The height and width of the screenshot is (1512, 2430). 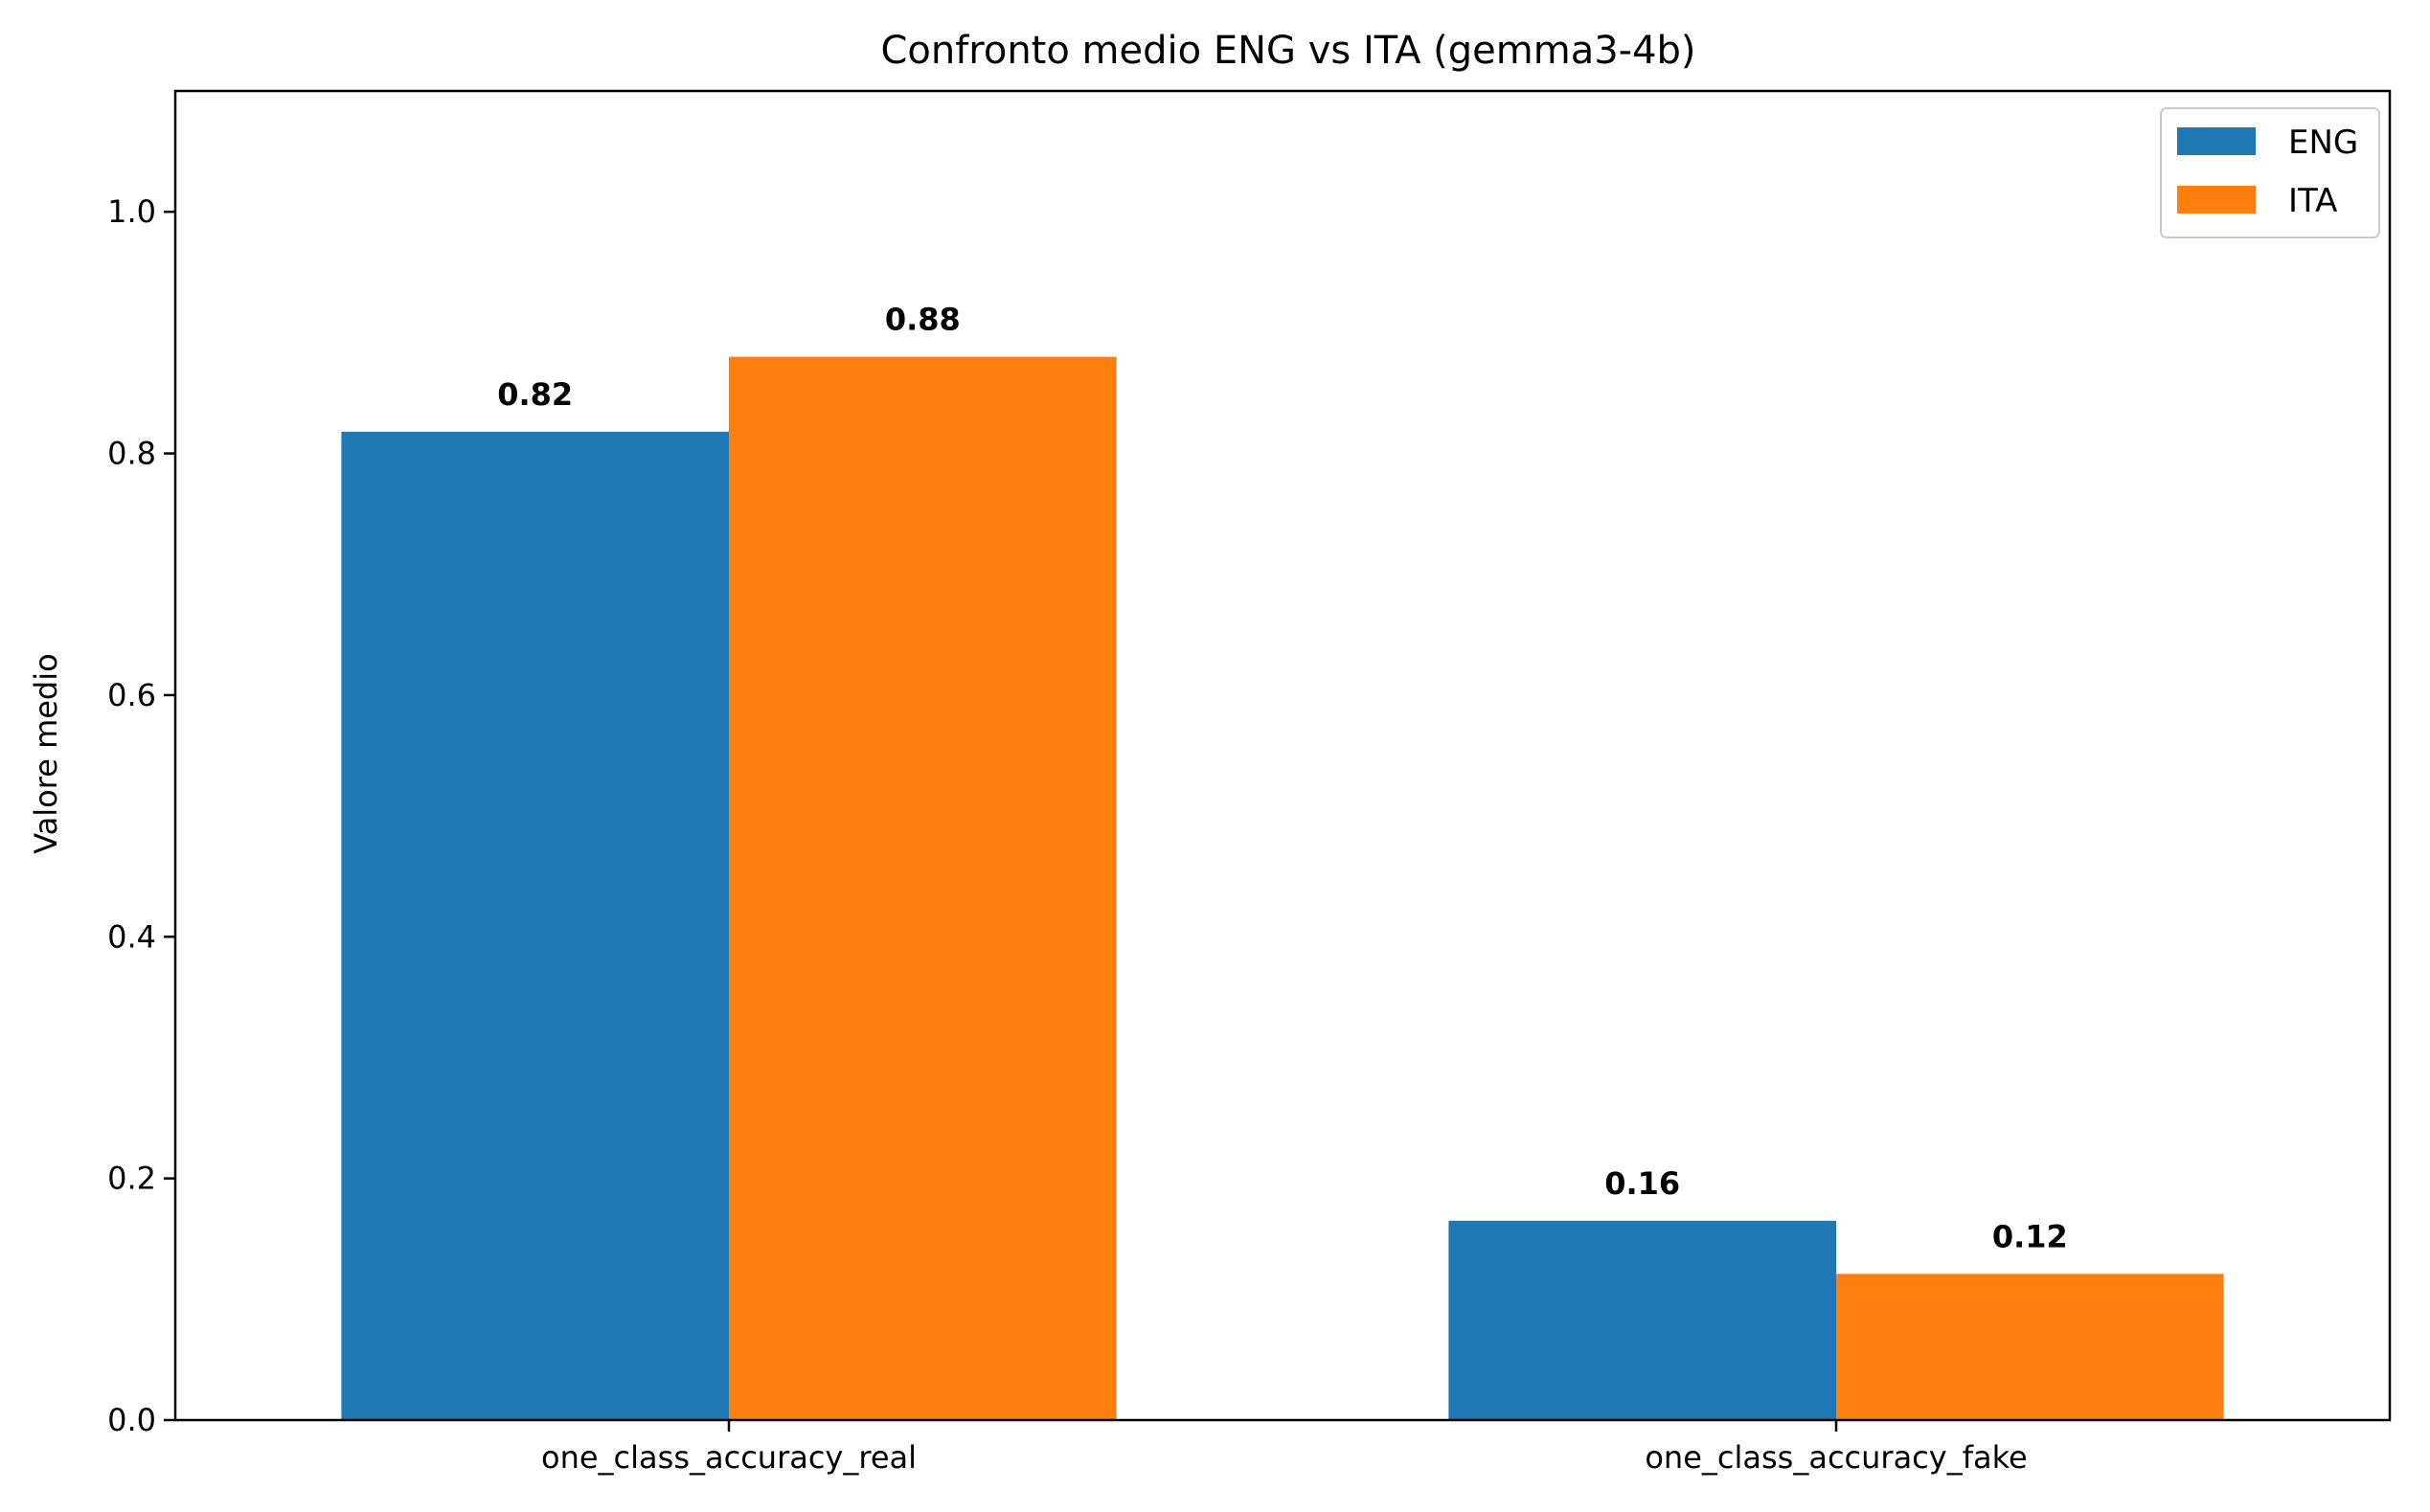 I want to click on chart-title: Confronto medio ENG vs ITA (gemma3-4b), so click(x=1288, y=51).